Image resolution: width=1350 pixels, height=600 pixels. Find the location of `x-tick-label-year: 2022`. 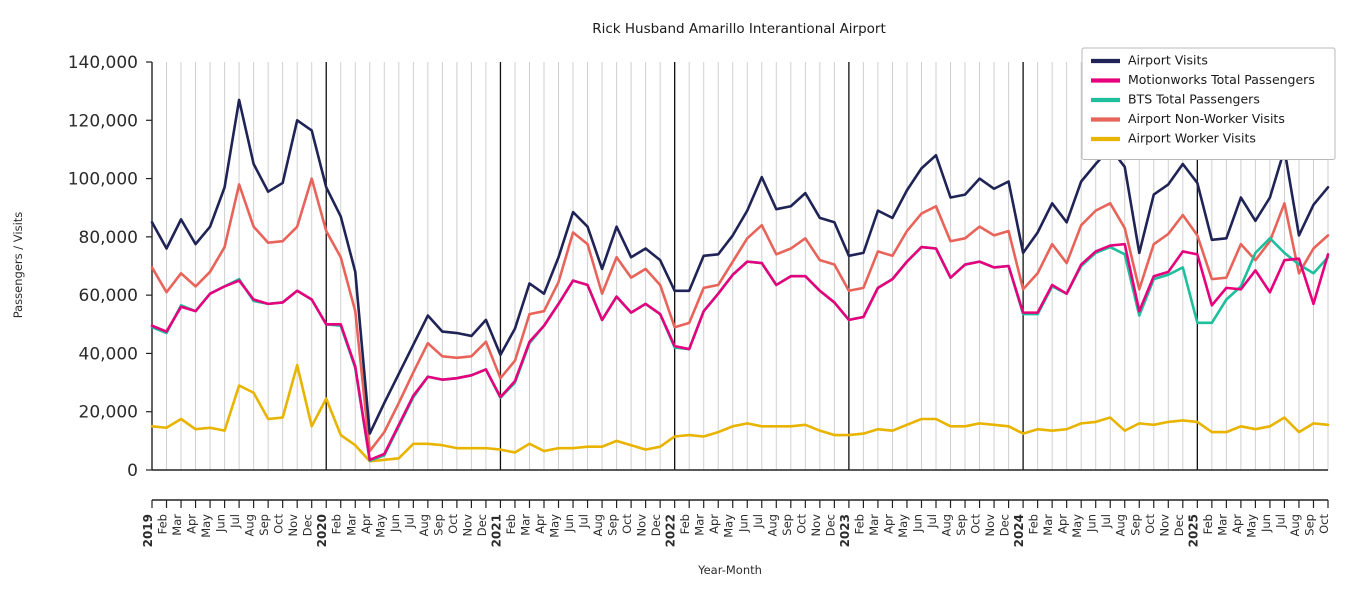

x-tick-label-year: 2022 is located at coordinates (671, 530).